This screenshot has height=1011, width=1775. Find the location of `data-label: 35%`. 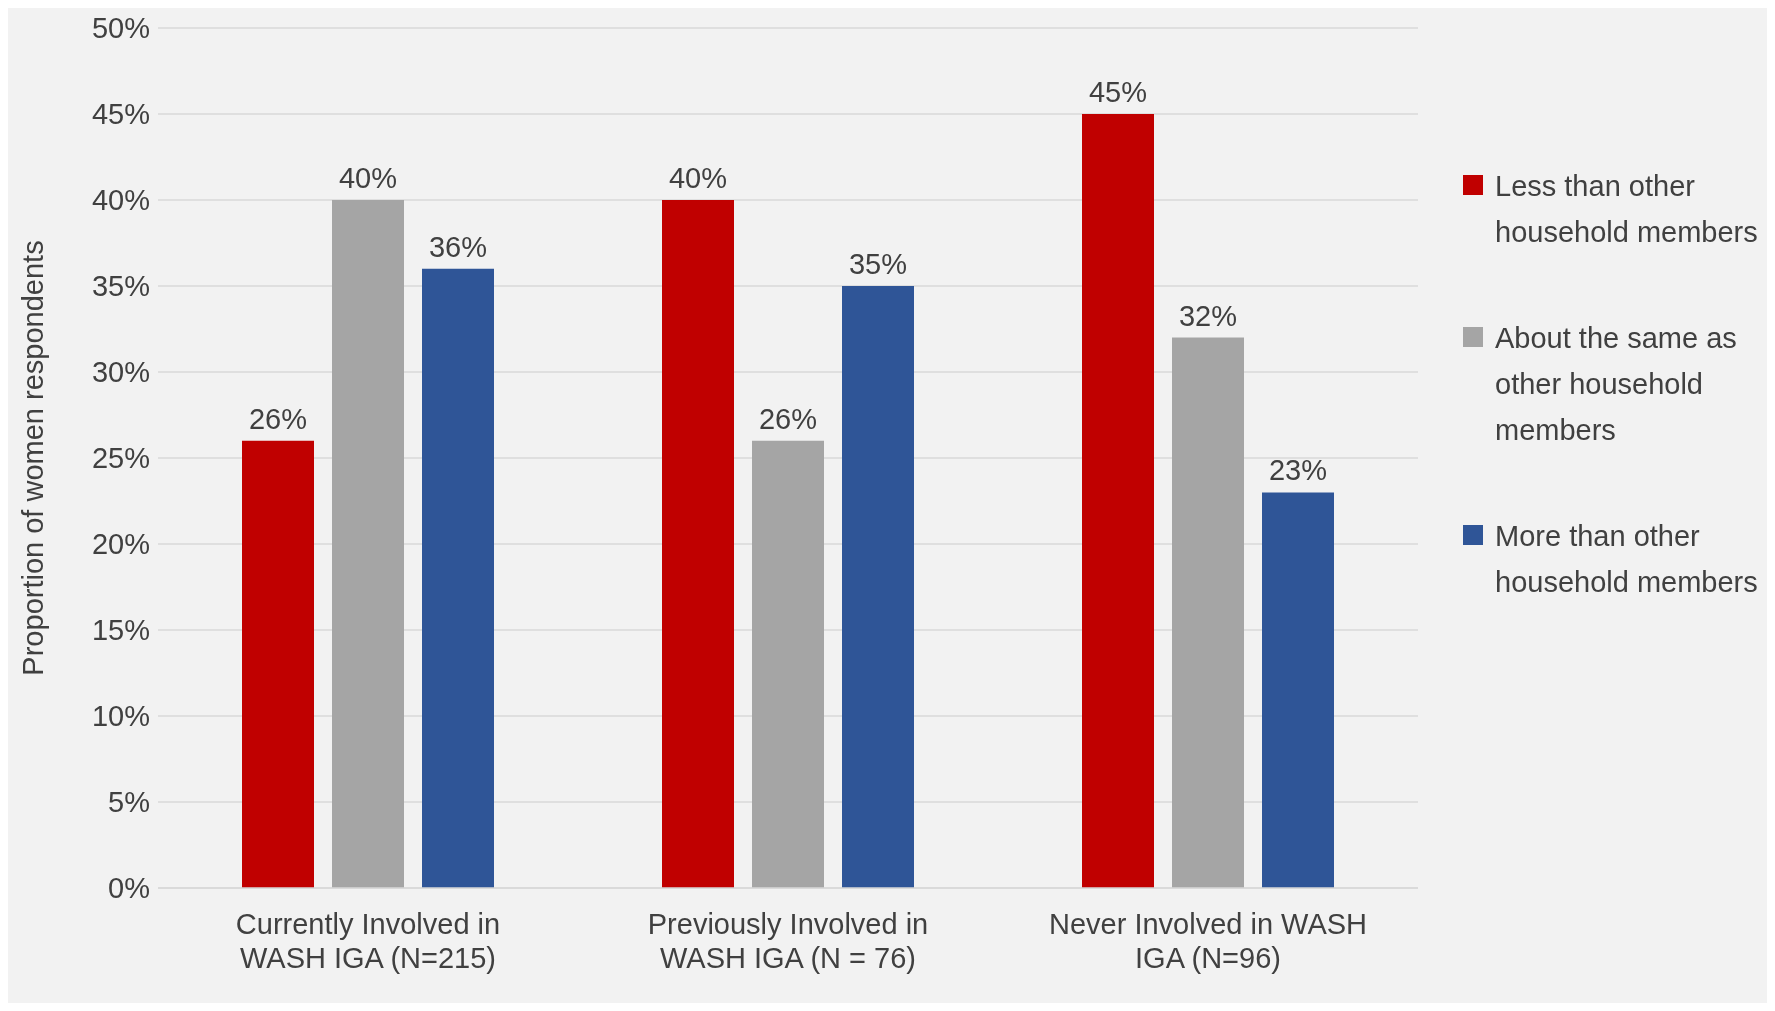

data-label: 35% is located at coordinates (878, 264).